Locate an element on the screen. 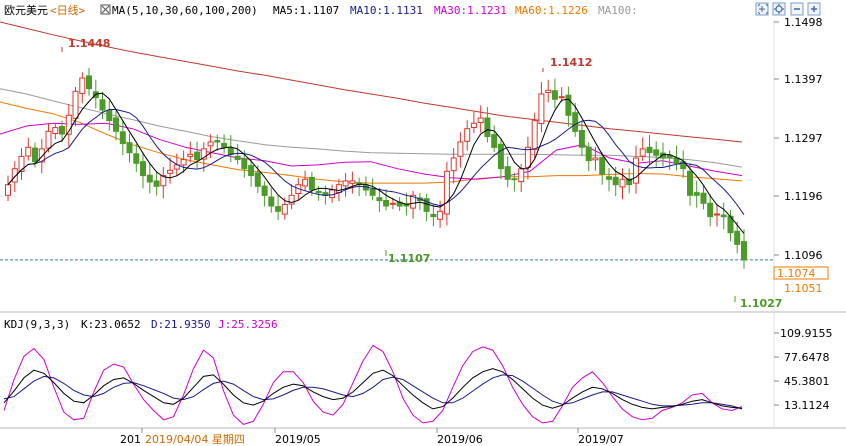  kdj-label: KDJ(9,3,3) is located at coordinates (37, 324).